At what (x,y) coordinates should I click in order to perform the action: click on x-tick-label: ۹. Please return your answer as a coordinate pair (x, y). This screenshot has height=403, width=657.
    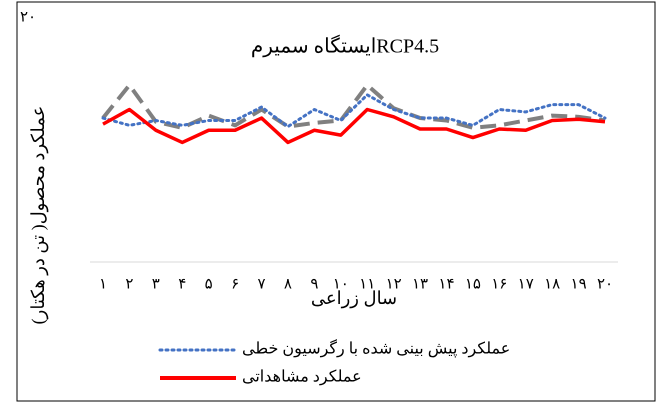
    Looking at the image, I should click on (314, 284).